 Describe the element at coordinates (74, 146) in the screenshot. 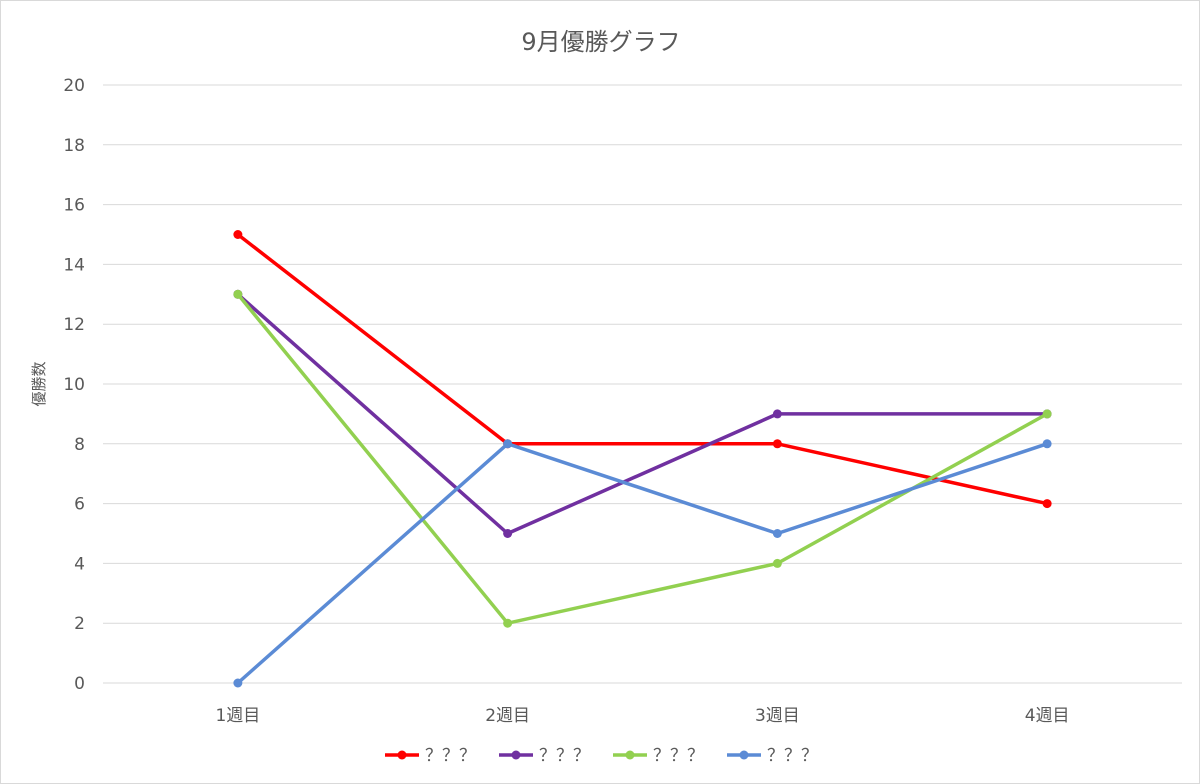

I see `y-tick-label: 18` at that location.